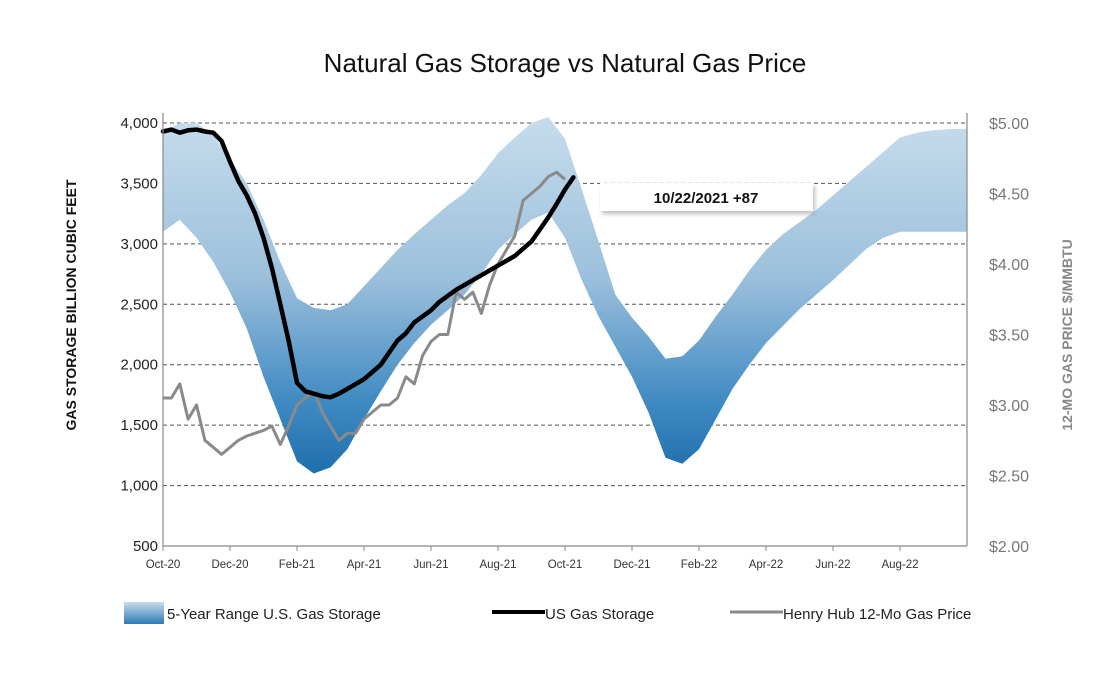  What do you see at coordinates (1009, 406) in the screenshot?
I see `y-right-tick-label: $3.00` at bounding box center [1009, 406].